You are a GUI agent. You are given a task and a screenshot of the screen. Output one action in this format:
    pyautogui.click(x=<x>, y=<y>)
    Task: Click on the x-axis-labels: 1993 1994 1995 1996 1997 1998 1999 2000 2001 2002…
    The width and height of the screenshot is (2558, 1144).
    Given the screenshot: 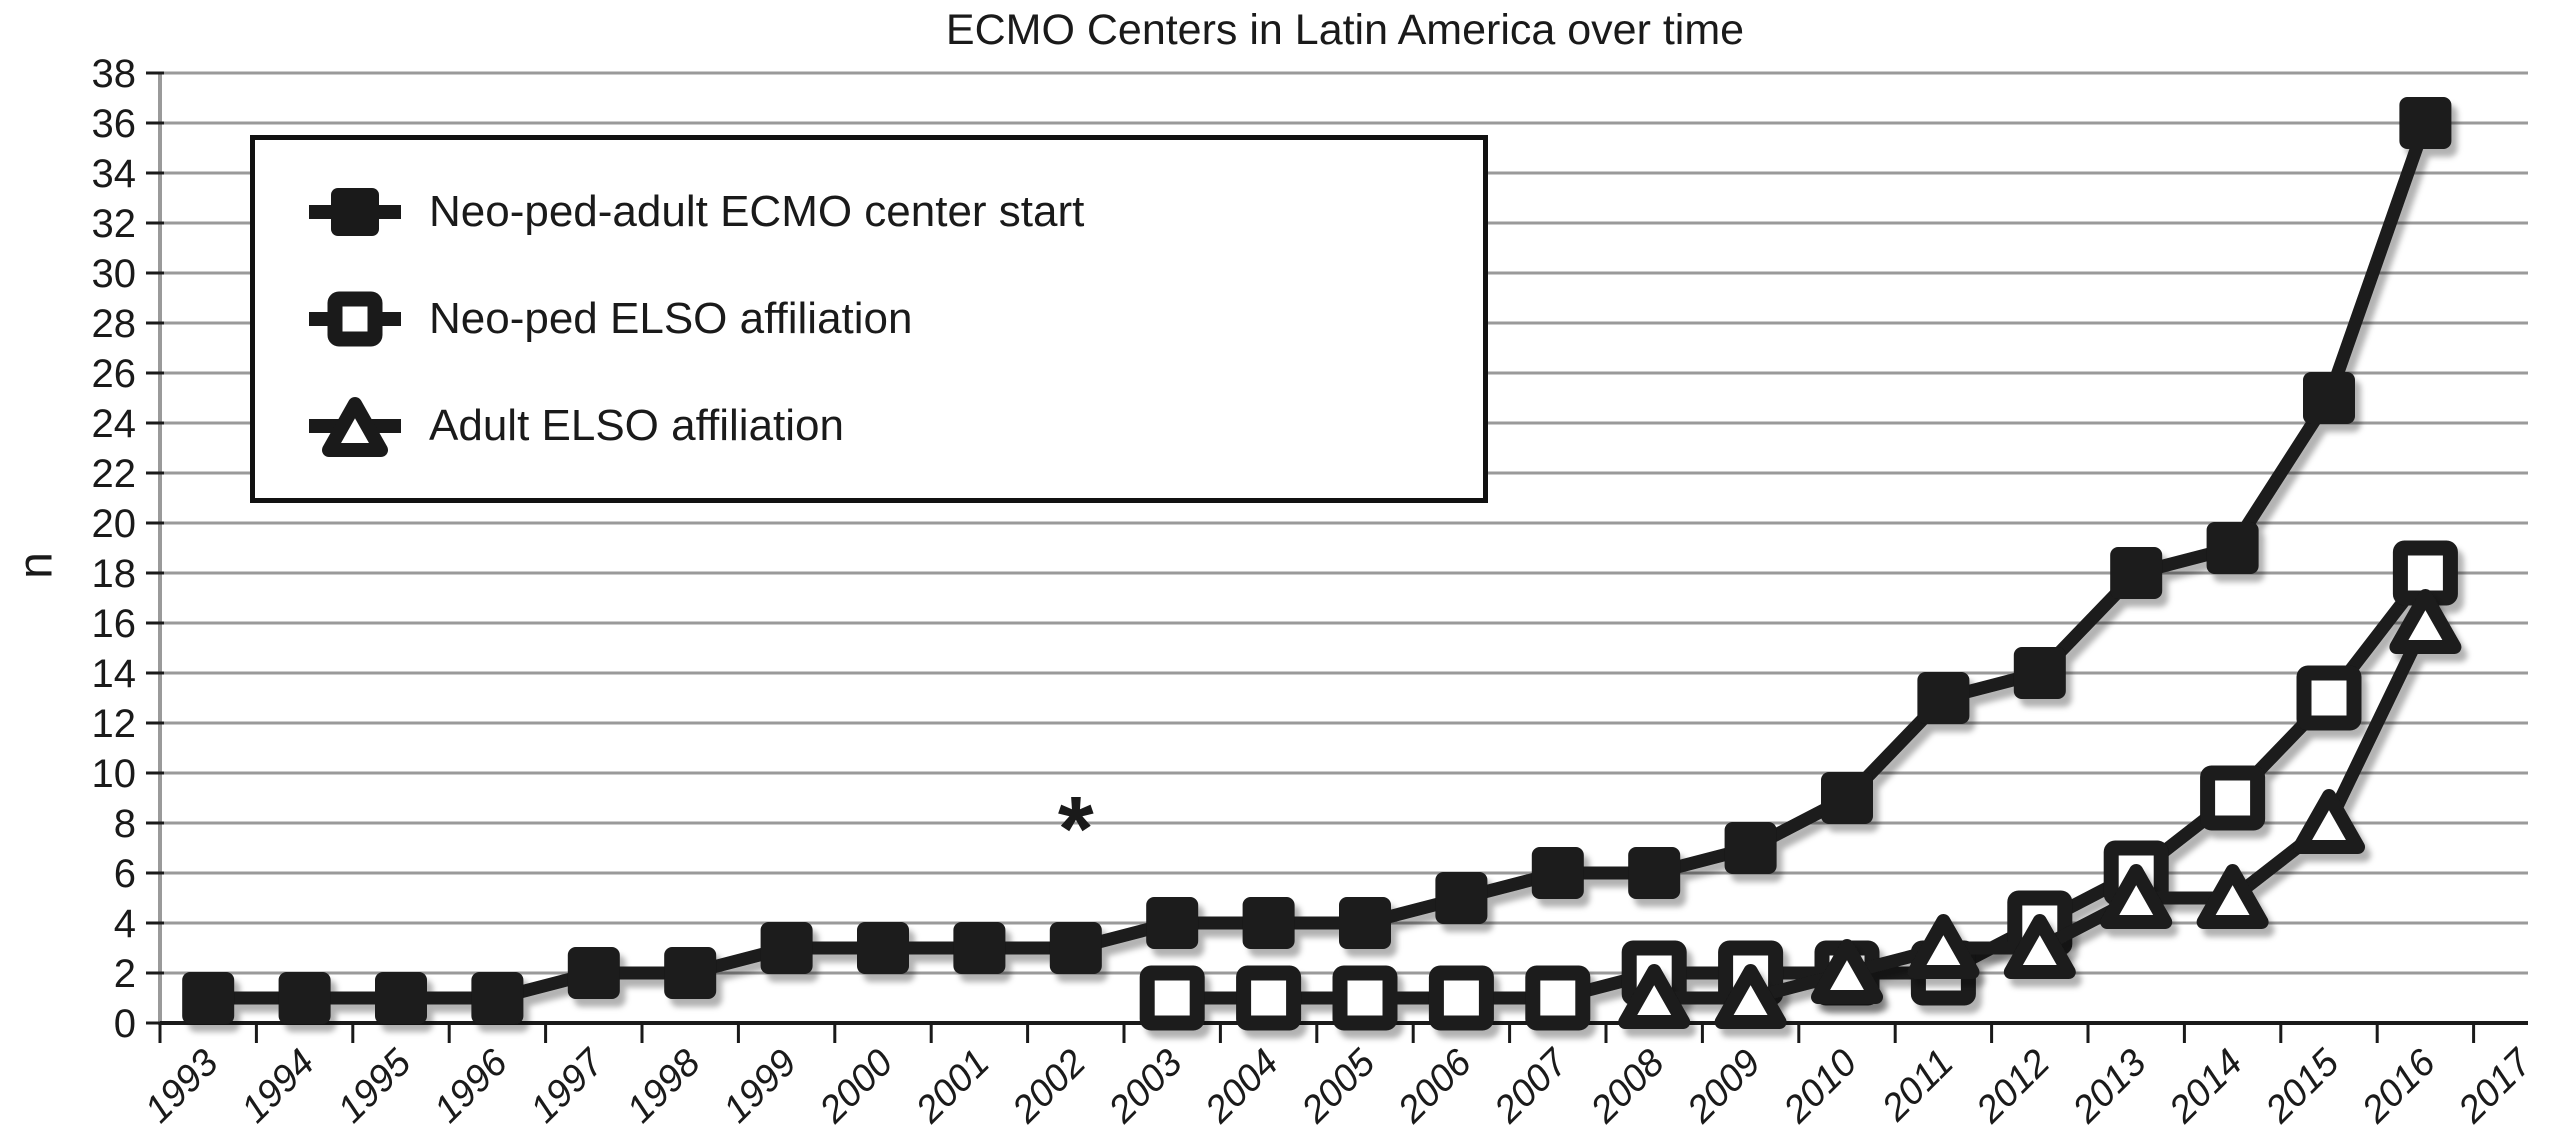 What is the action you would take?
    pyautogui.click(x=1339, y=1086)
    